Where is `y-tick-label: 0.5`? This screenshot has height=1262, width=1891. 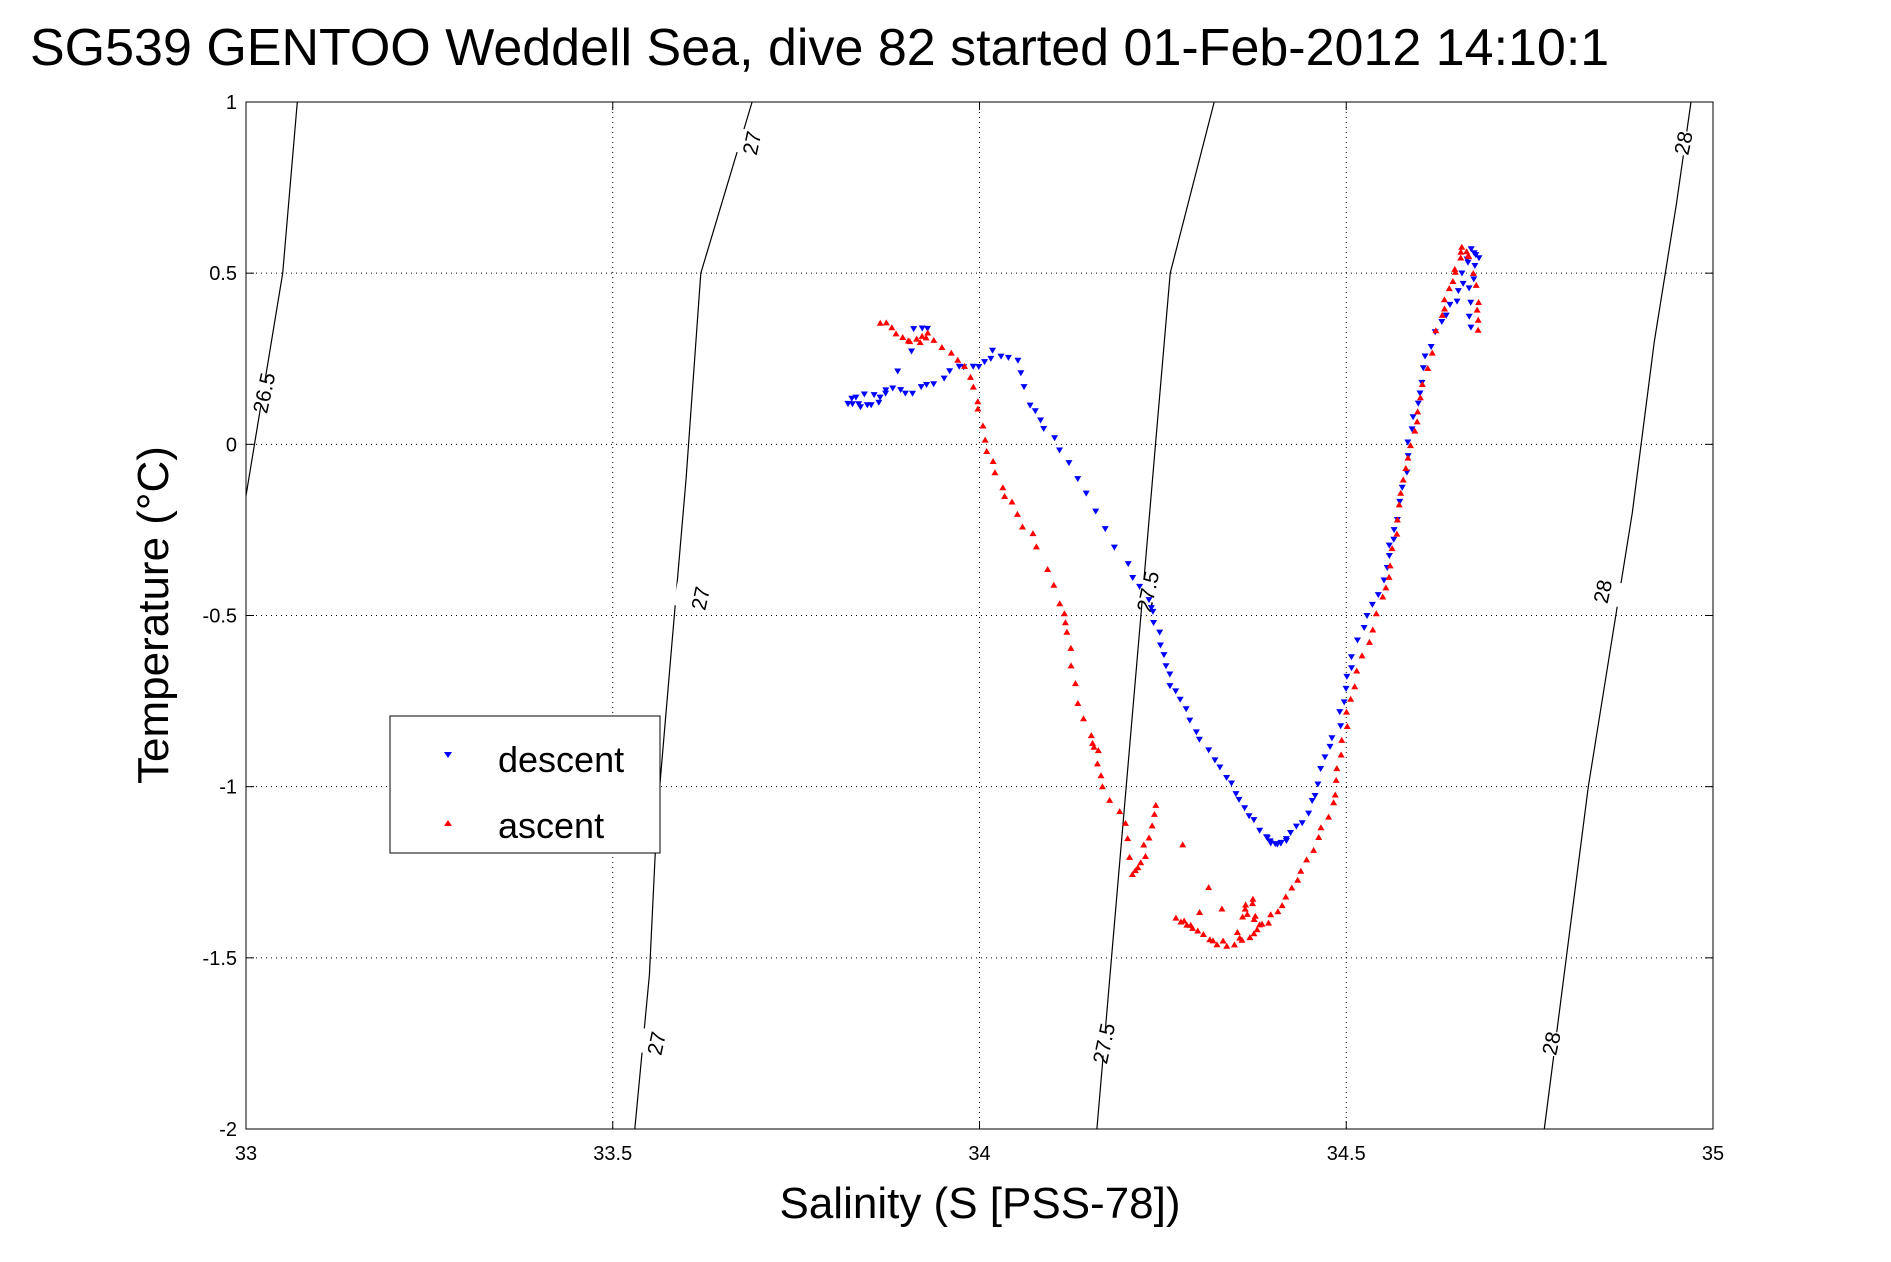 y-tick-label: 0.5 is located at coordinates (223, 274).